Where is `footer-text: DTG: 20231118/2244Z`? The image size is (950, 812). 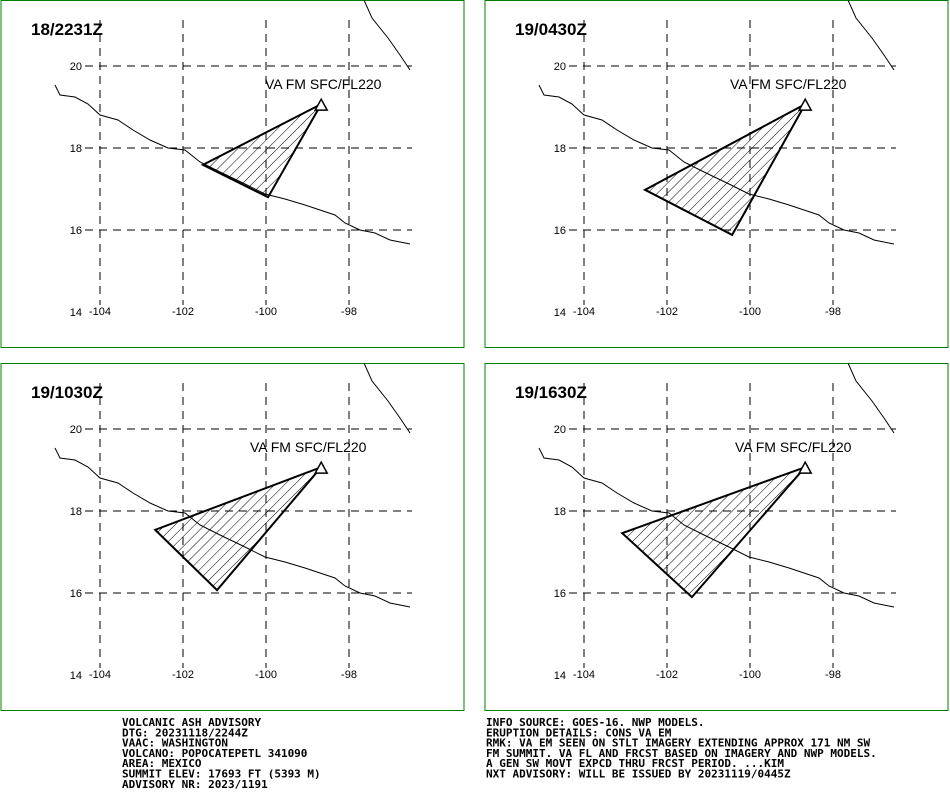 footer-text: DTG: 20231118/2244Z is located at coordinates (185, 732).